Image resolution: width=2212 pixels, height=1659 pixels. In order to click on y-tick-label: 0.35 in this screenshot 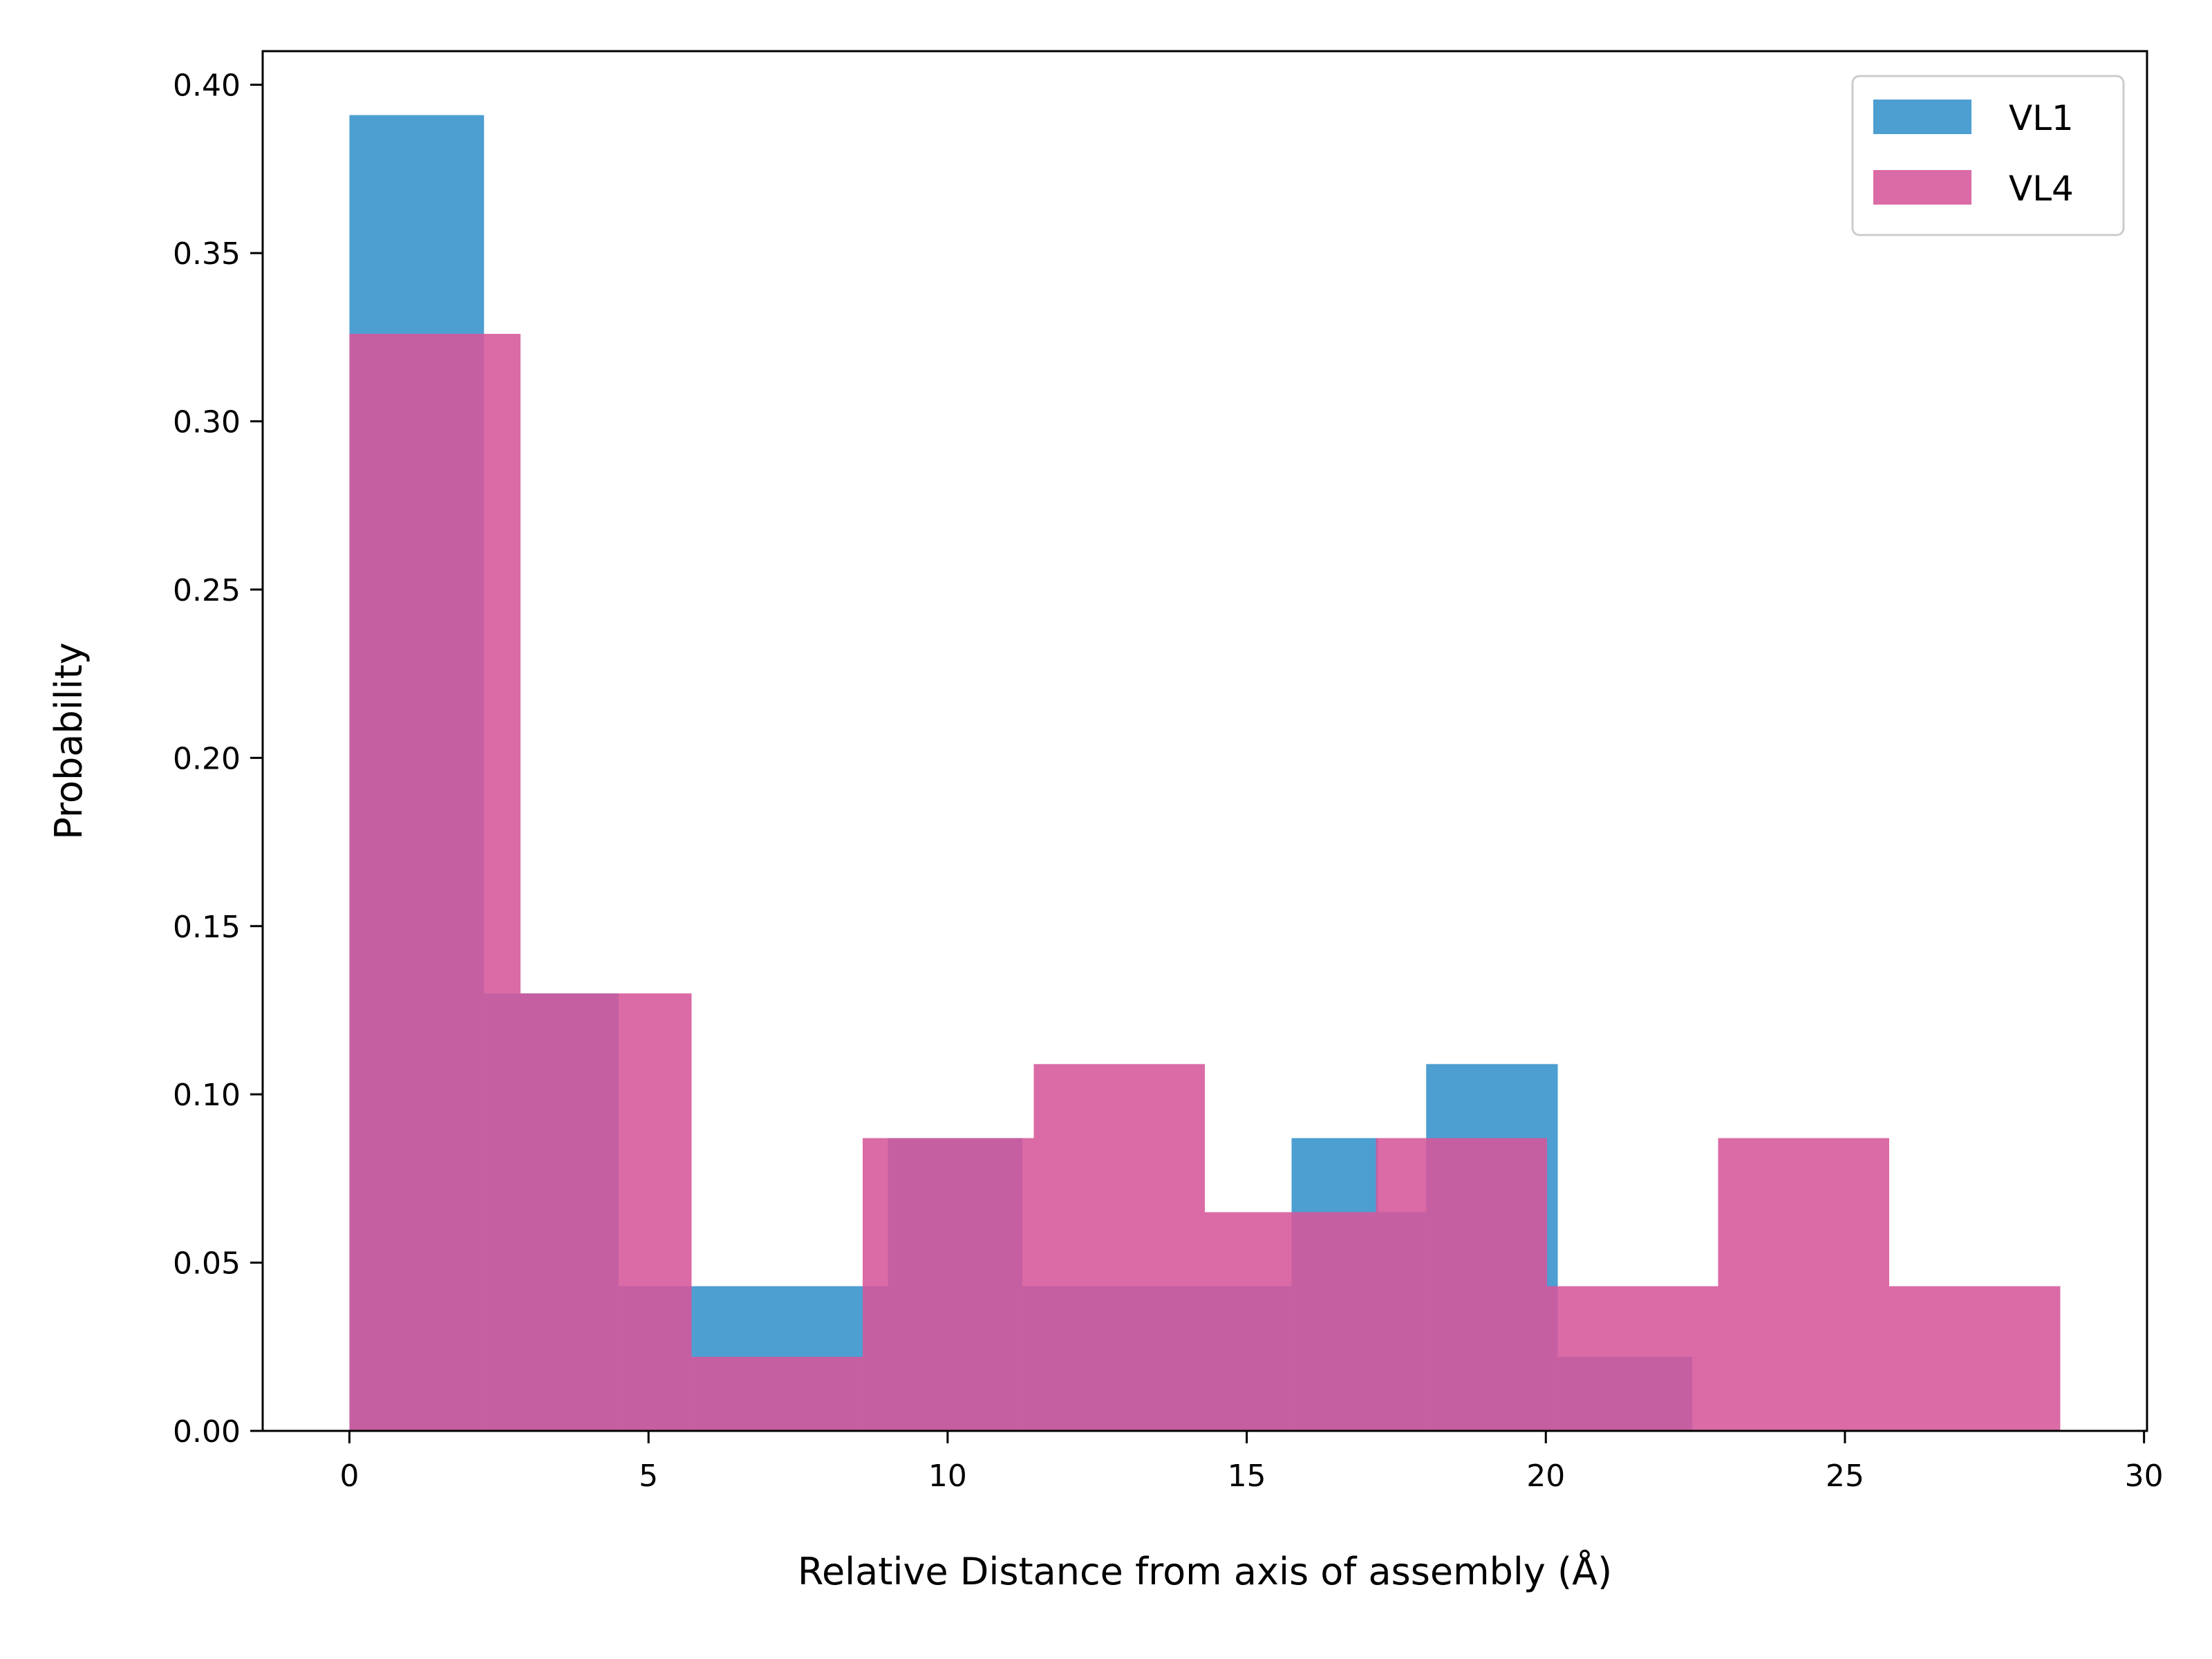, I will do `click(207, 254)`.